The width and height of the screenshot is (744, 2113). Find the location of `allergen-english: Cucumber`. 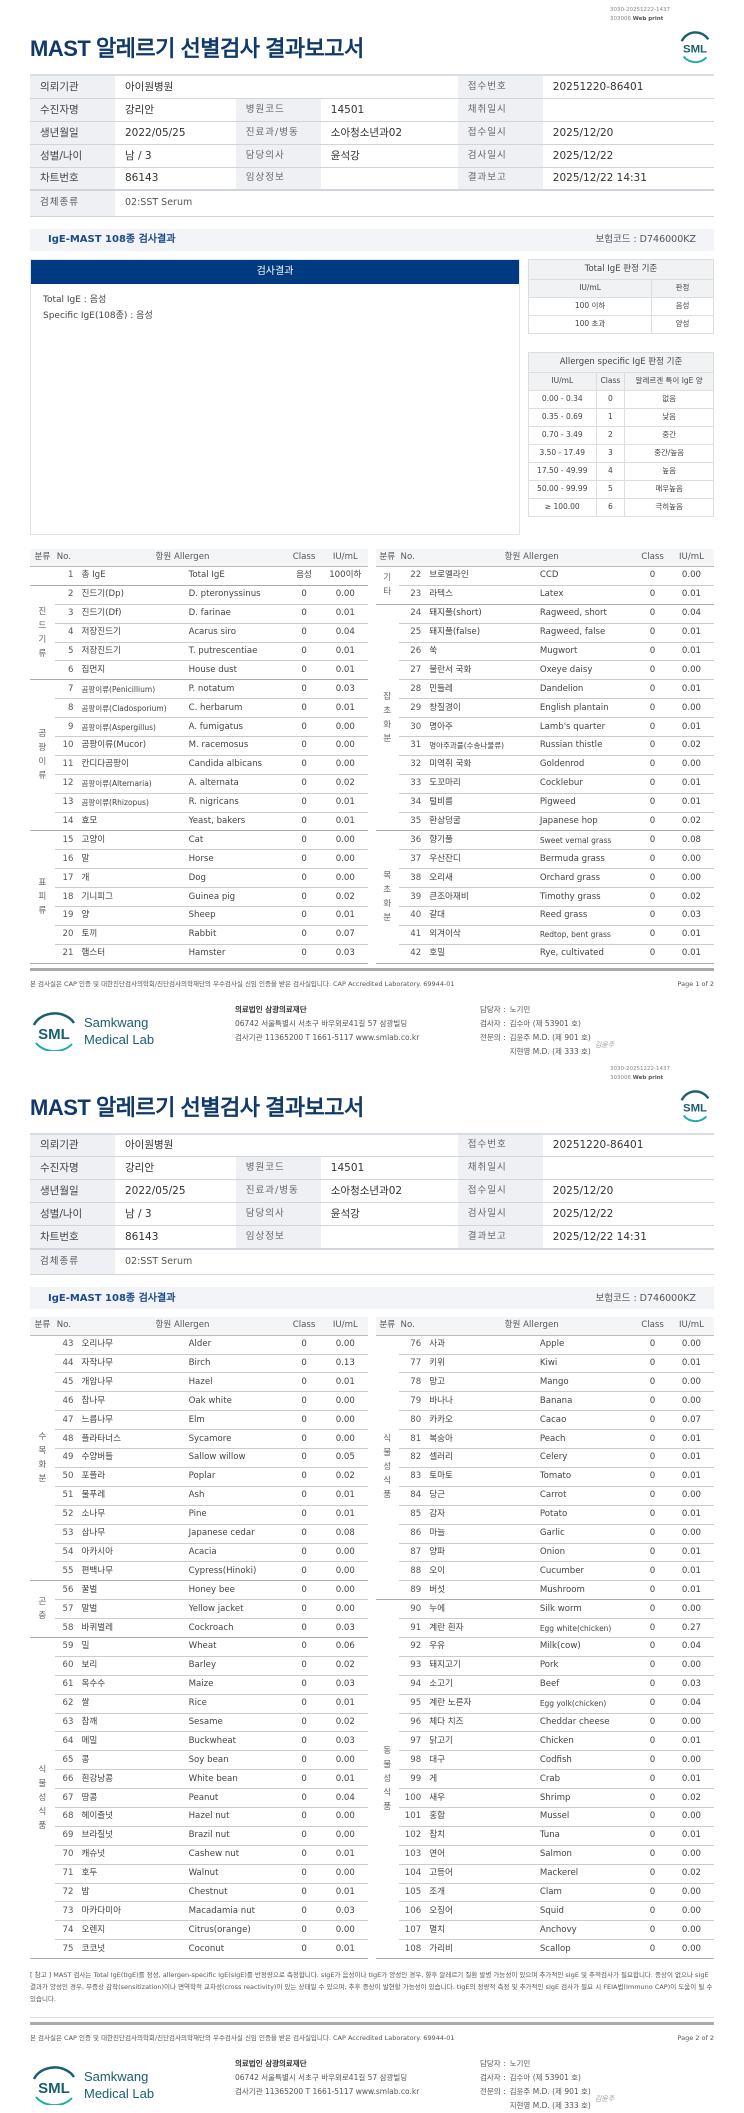

allergen-english: Cucumber is located at coordinates (587, 1571).